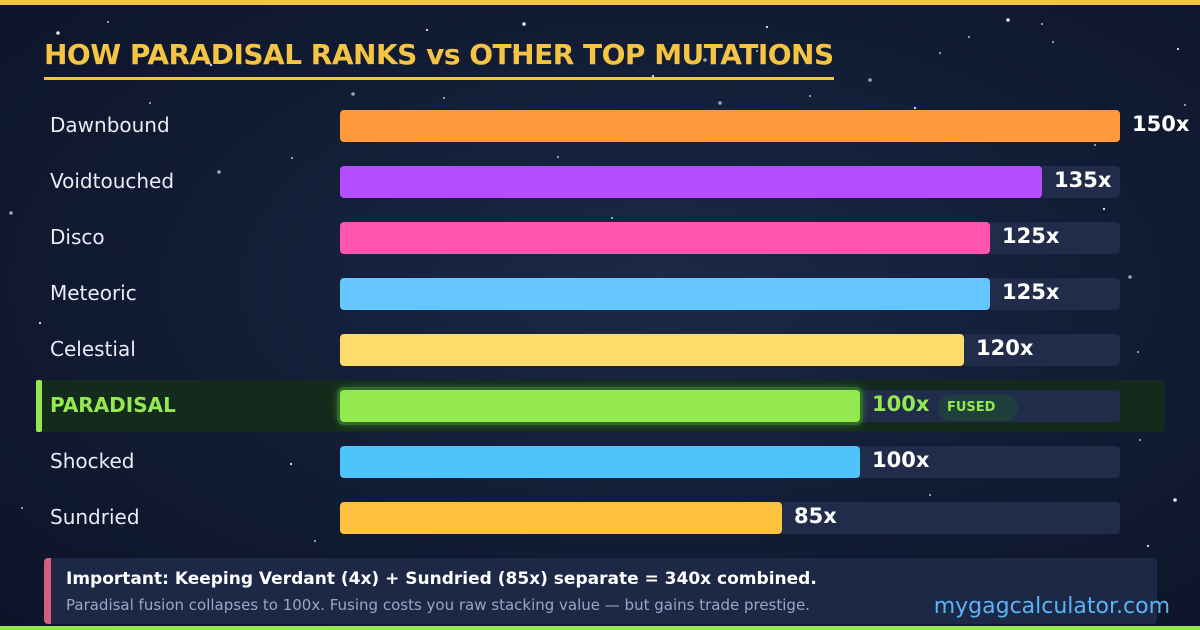 Image resolution: width=1200 pixels, height=630 pixels. What do you see at coordinates (95, 517) in the screenshot?
I see `category-label: Sundried` at bounding box center [95, 517].